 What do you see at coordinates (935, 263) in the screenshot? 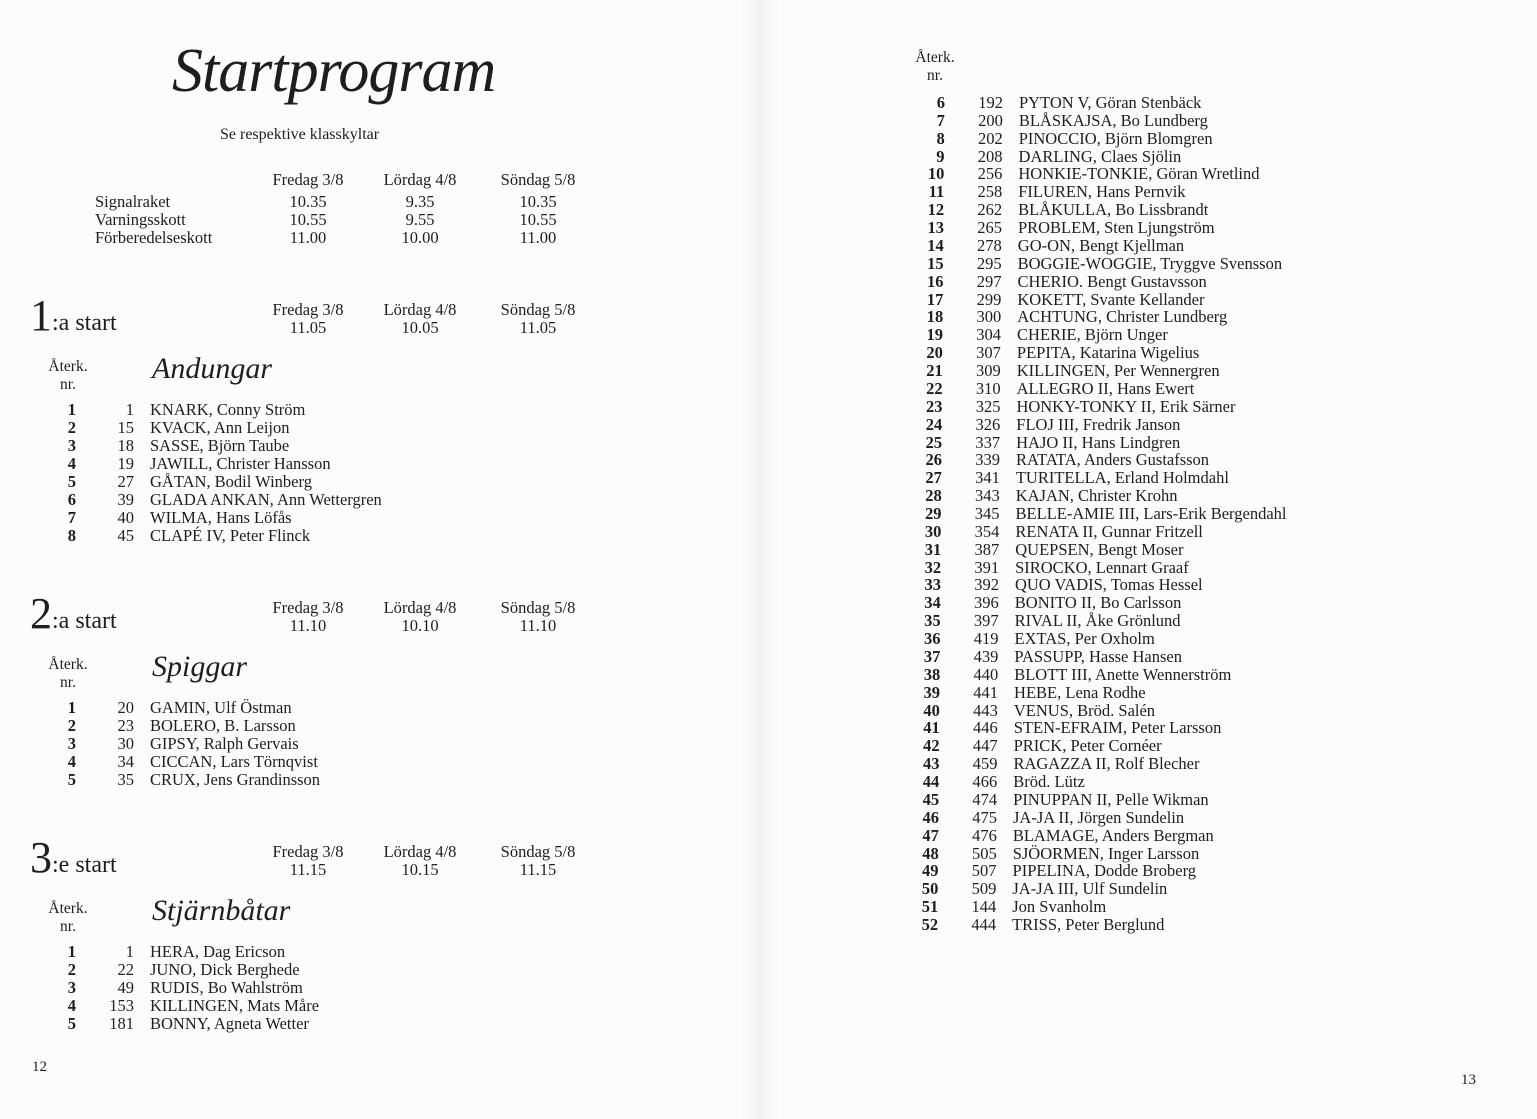
I see `return-number: 15` at bounding box center [935, 263].